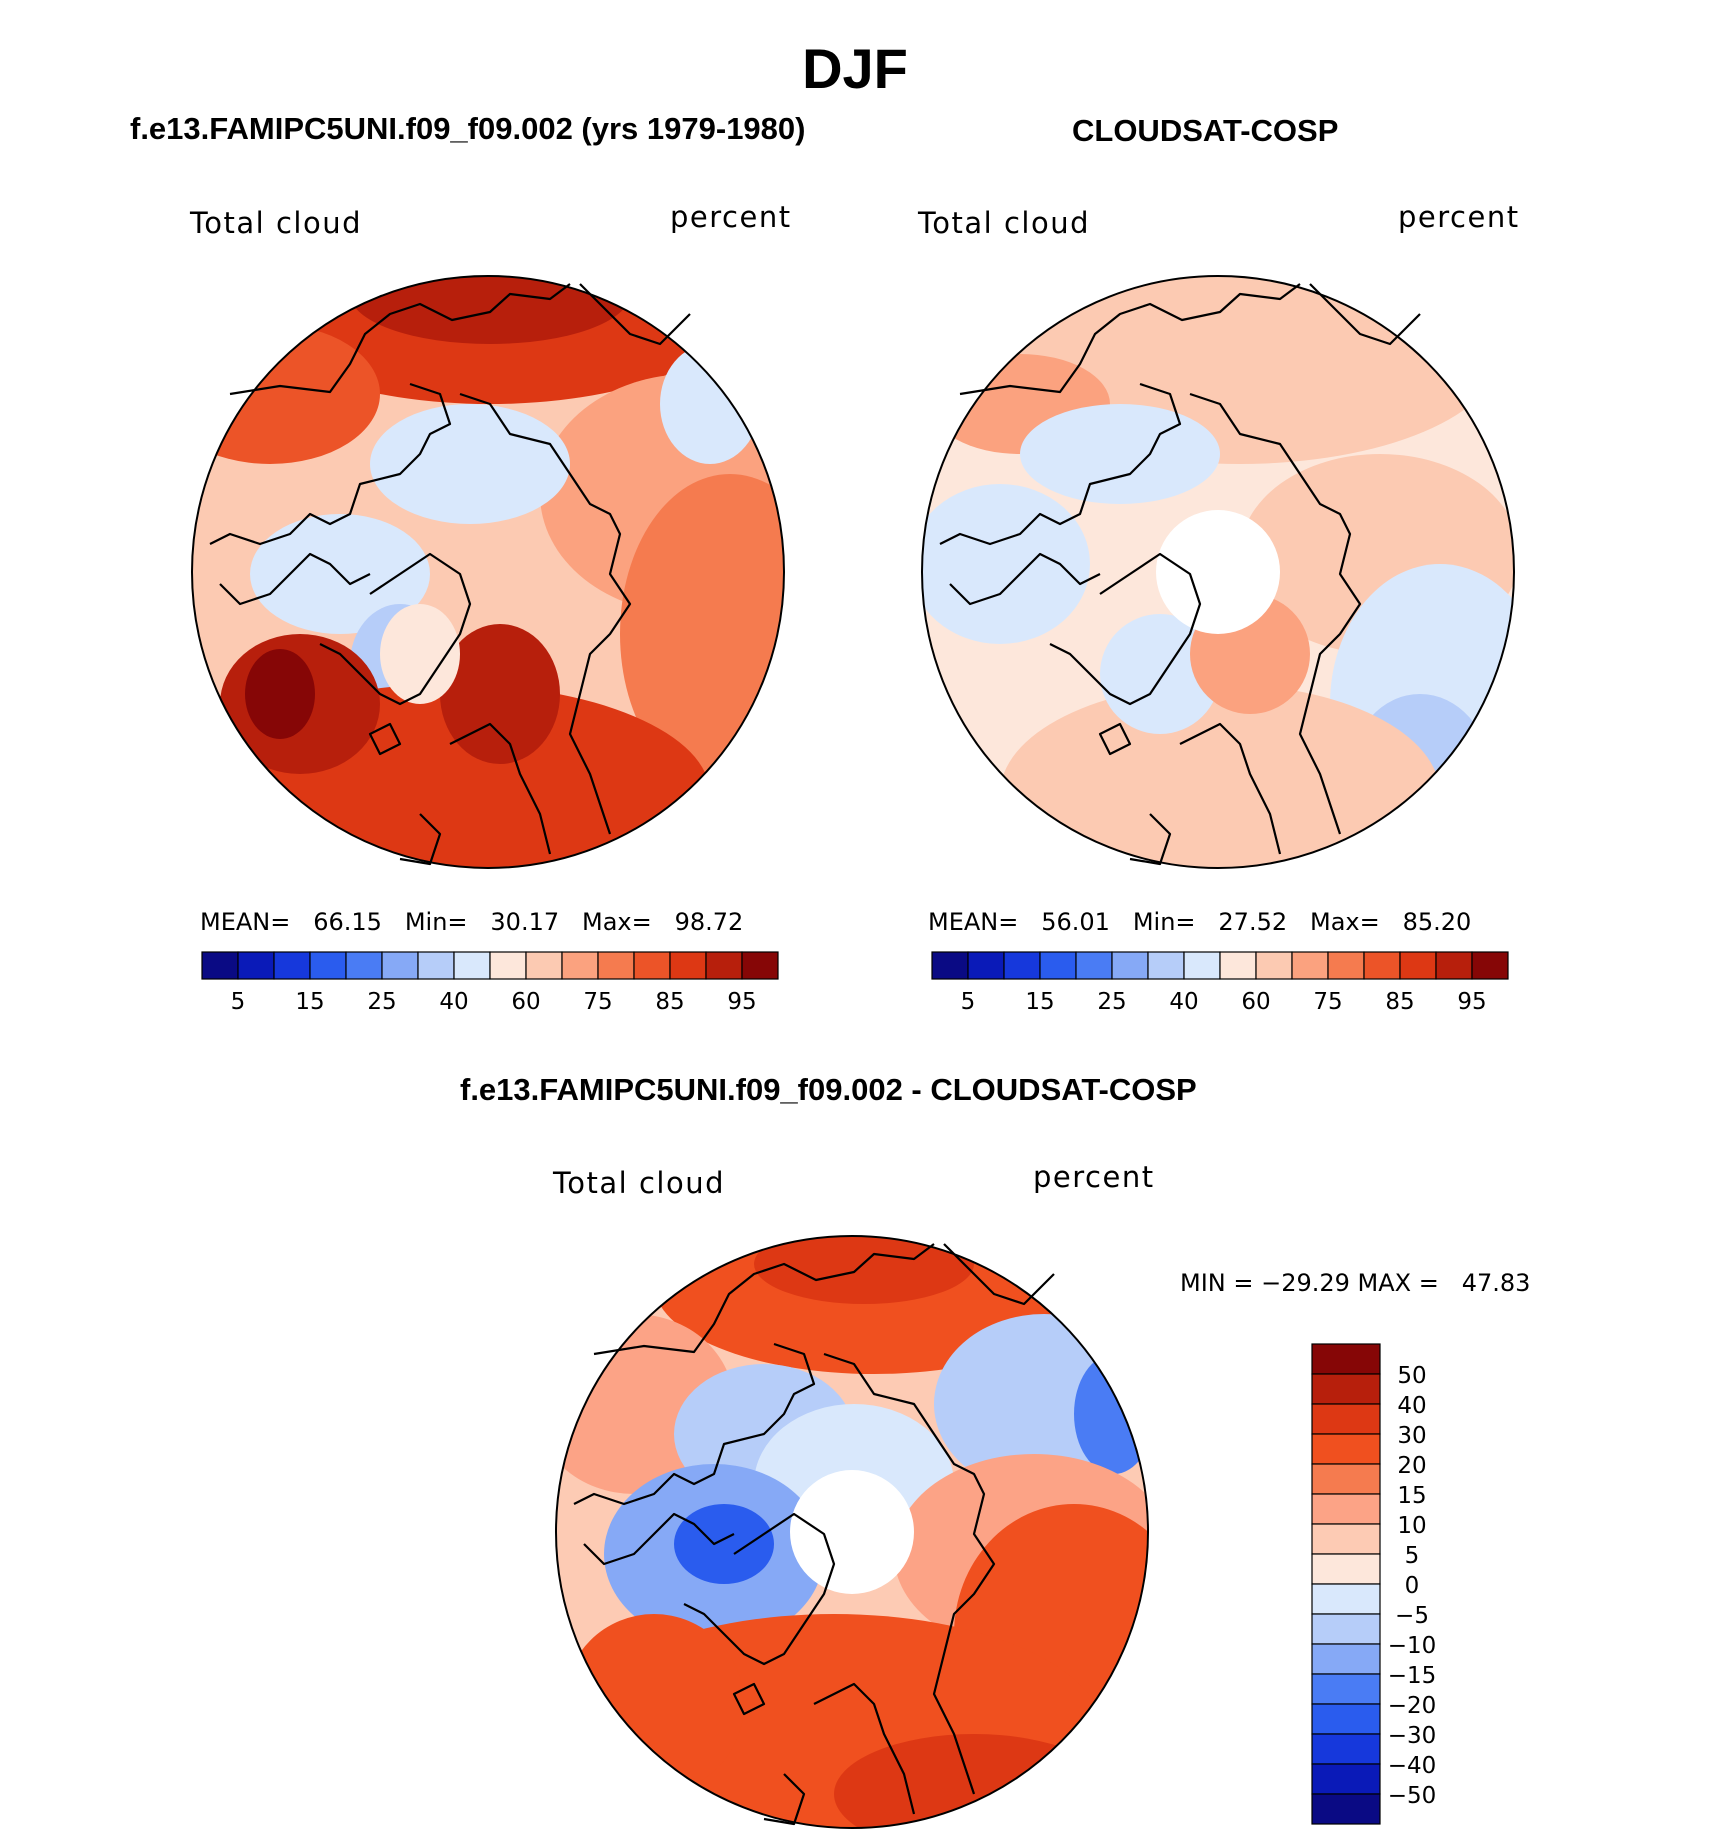 This screenshot has height=1839, width=1710. Describe the element at coordinates (1094, 1177) in the screenshot. I see `panel3-units: percent` at that location.